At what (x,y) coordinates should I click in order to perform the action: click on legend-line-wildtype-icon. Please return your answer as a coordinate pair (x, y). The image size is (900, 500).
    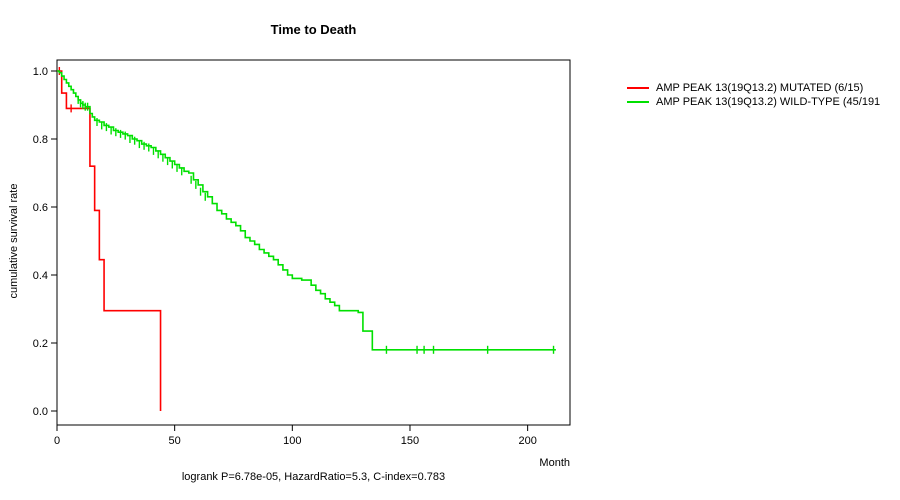
    Looking at the image, I should click on (638, 101).